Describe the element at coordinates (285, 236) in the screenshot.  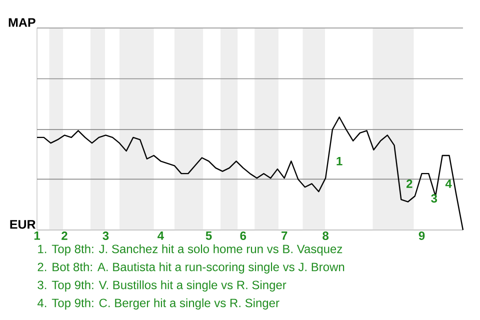
I see `x-tick-label: 7` at that location.